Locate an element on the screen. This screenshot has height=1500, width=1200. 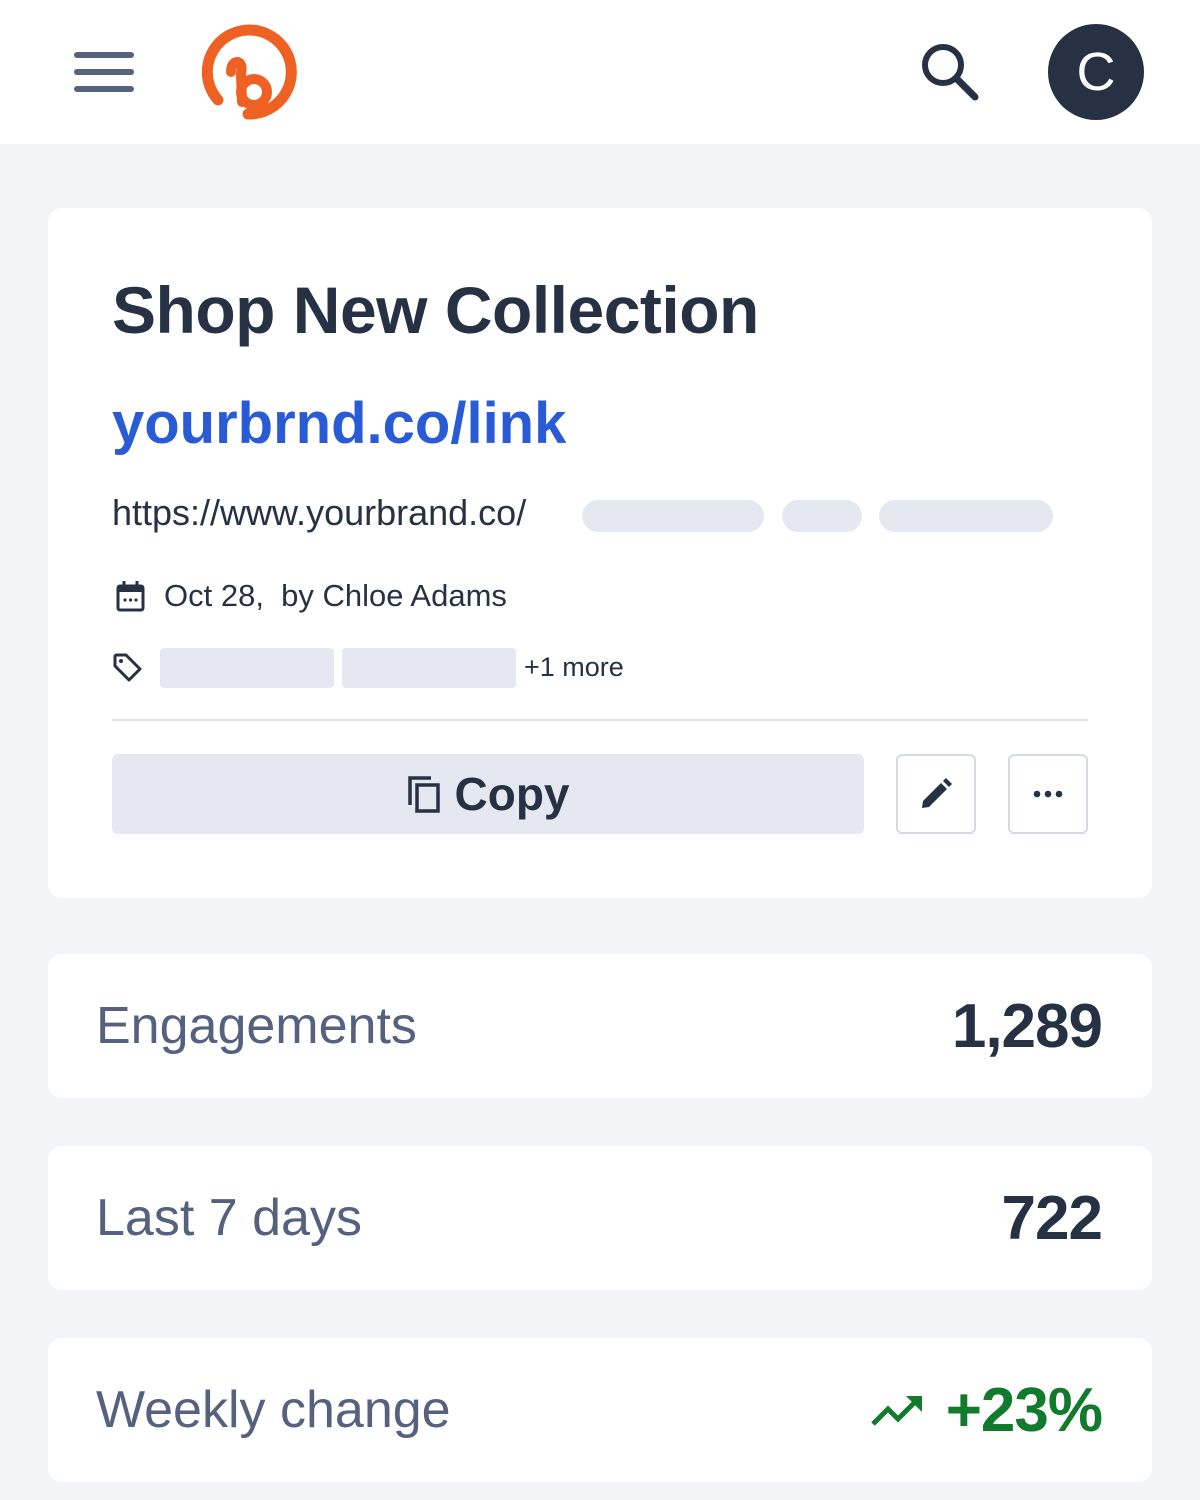
bitly-logo is located at coordinates (248, 72).